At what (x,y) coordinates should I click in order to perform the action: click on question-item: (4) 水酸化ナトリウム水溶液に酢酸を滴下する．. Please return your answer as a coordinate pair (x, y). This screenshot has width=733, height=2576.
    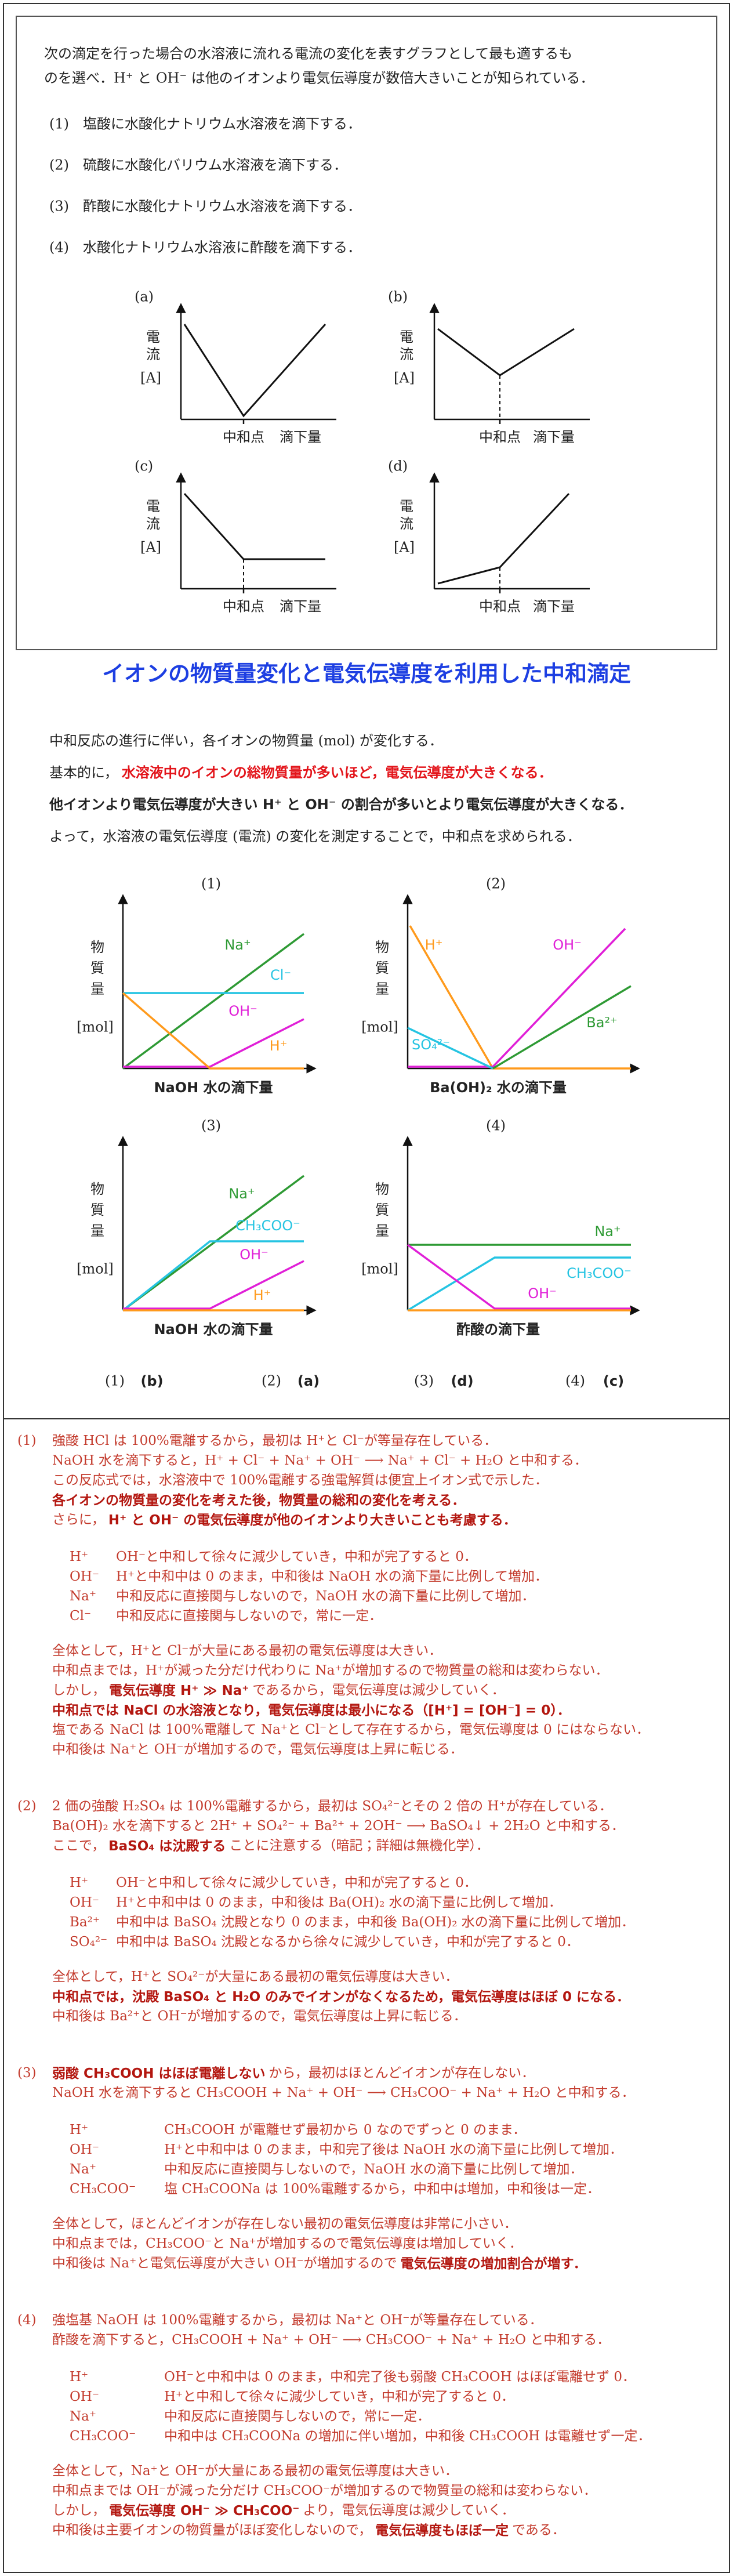
    Looking at the image, I should click on (205, 248).